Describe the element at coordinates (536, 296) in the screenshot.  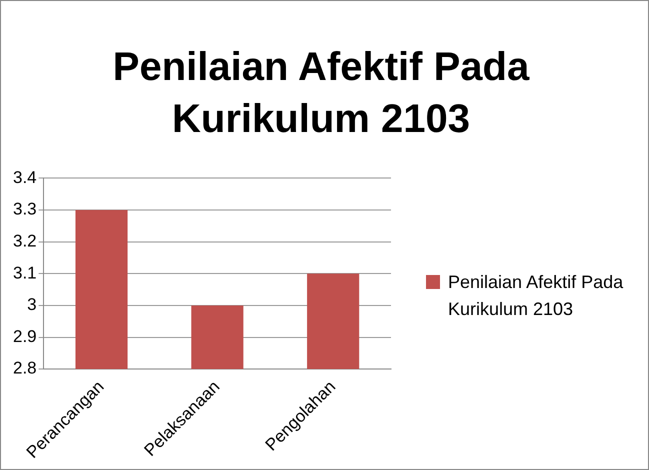
I see `legend-label: Penilaian Afektif Pada Kurikulum 2103` at that location.